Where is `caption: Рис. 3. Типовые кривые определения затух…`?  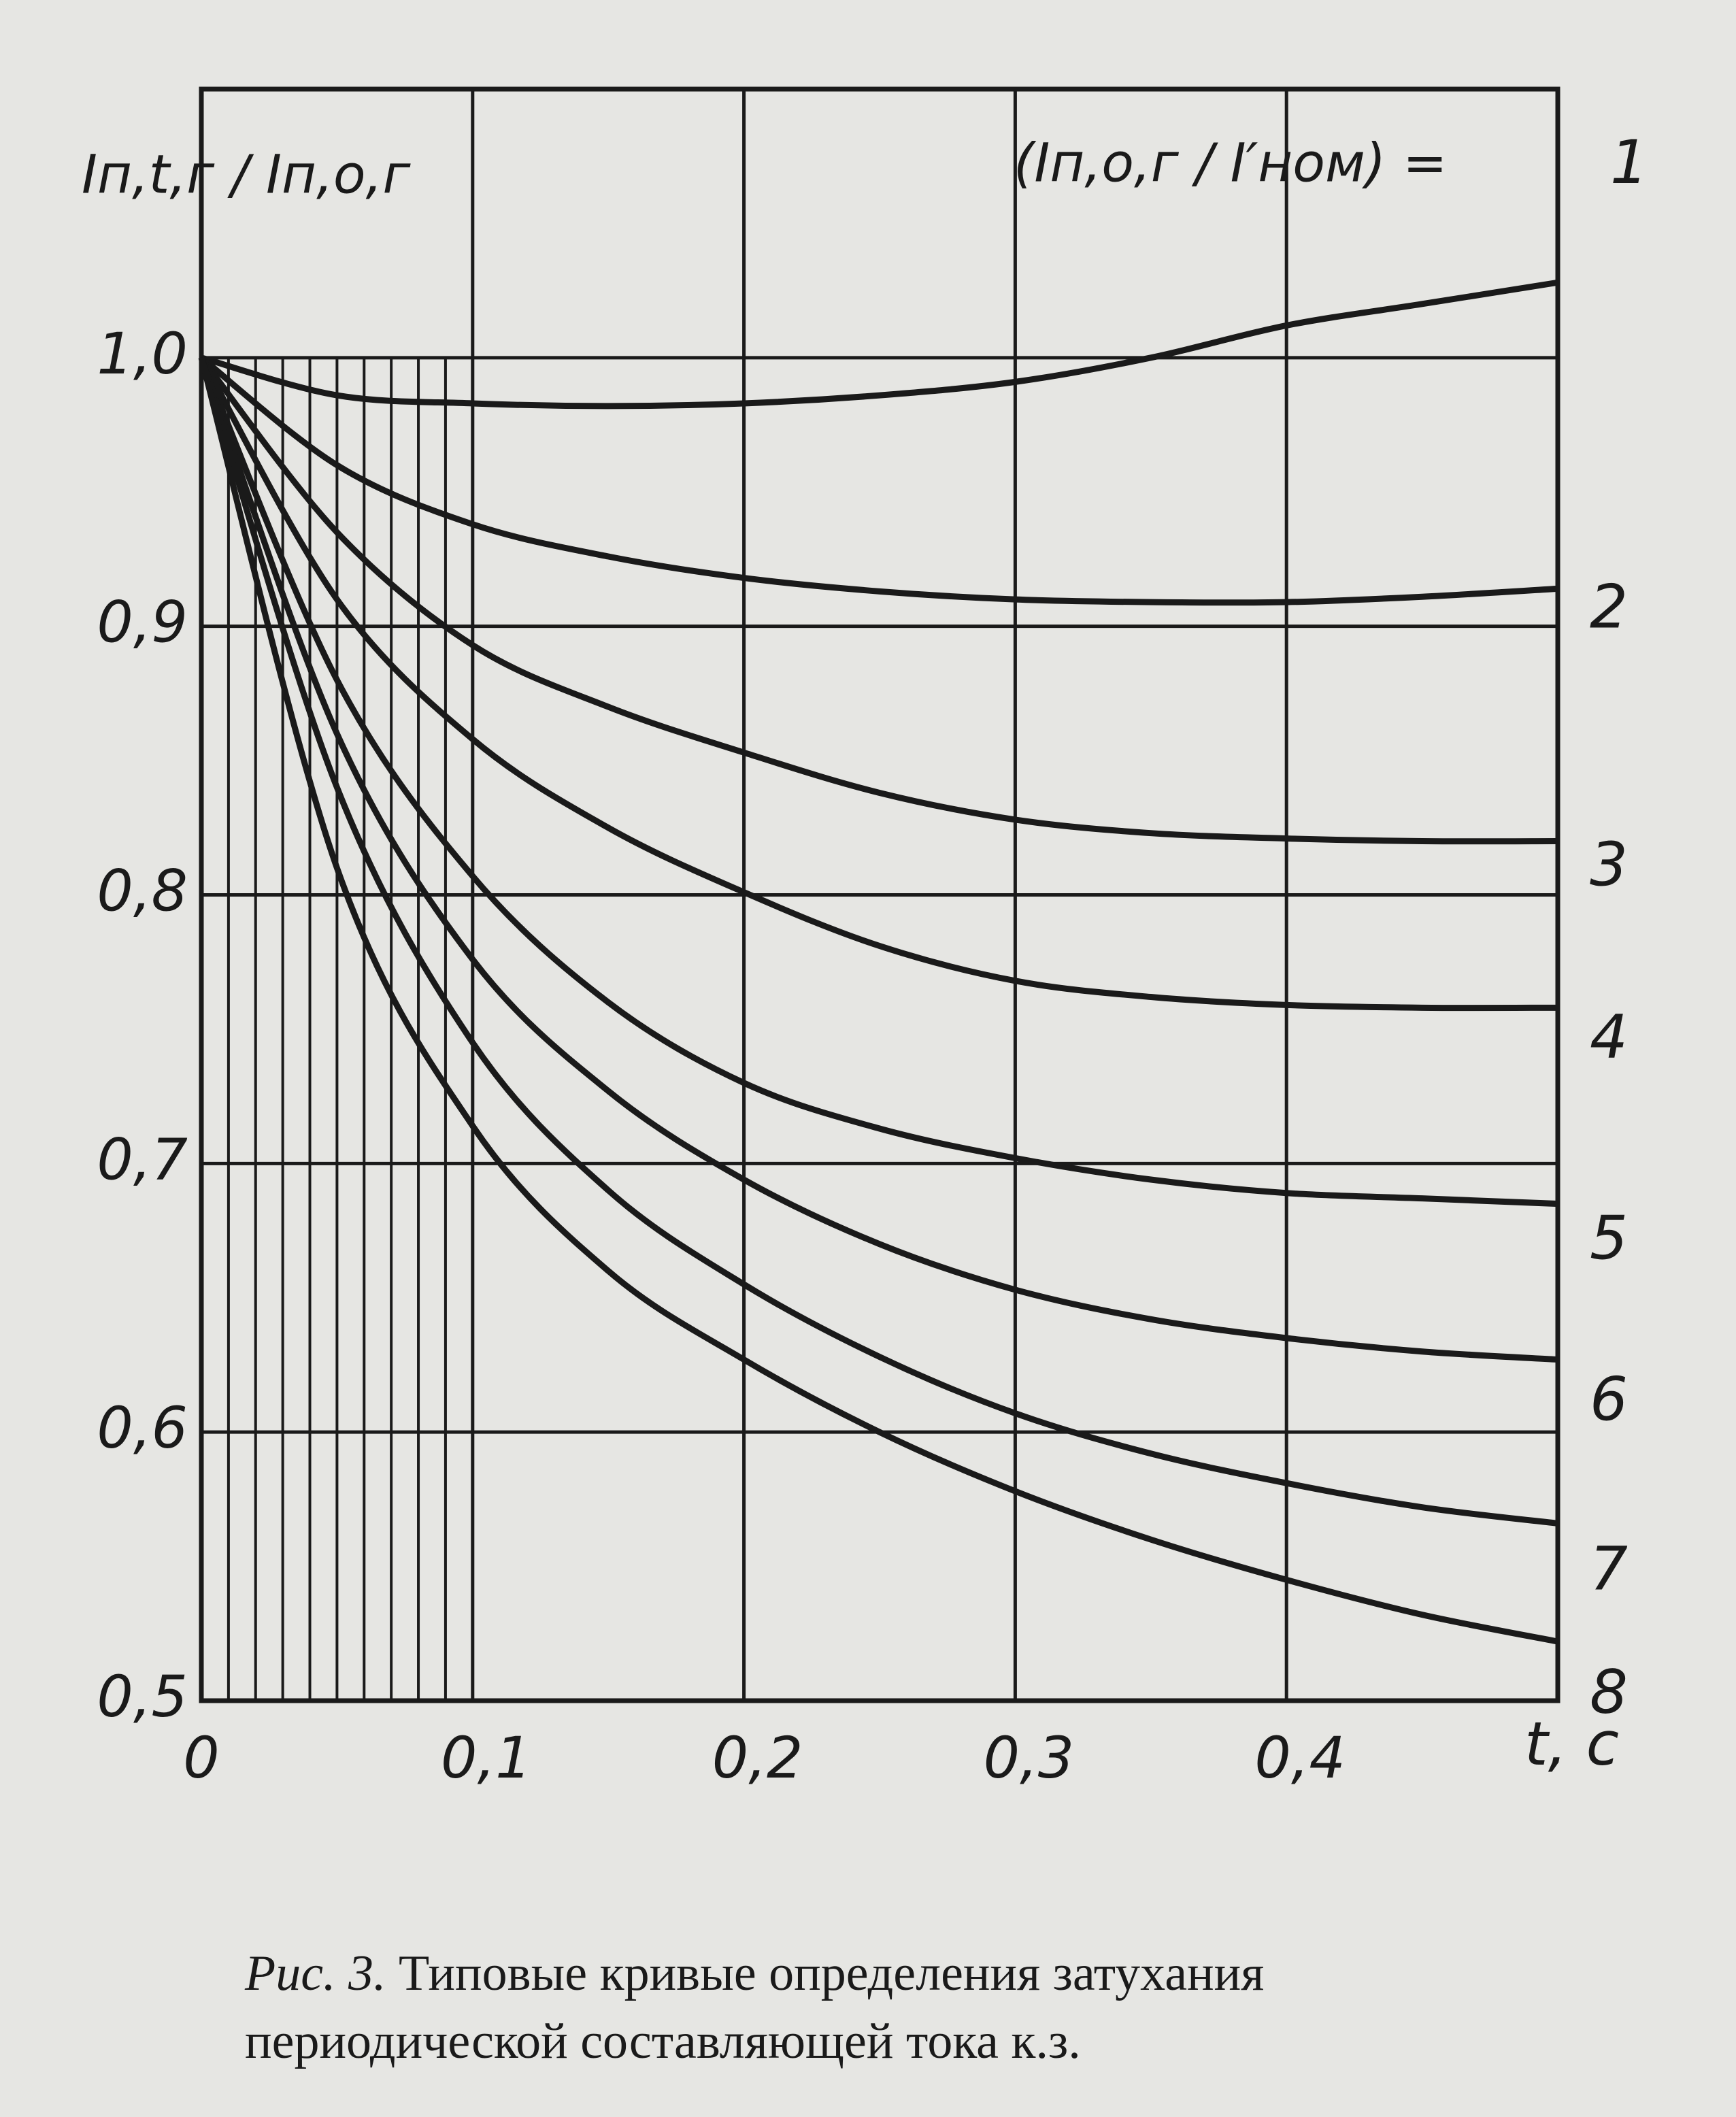 caption: Рис. 3. Типовые кривые определения затух… is located at coordinates (754, 1974).